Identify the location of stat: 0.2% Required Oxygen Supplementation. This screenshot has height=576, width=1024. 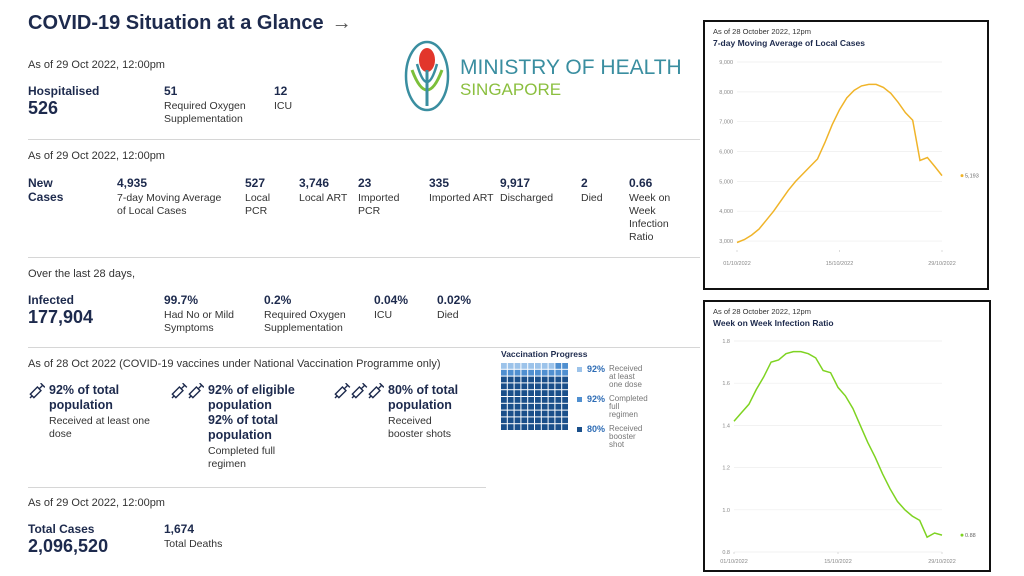
(314, 314).